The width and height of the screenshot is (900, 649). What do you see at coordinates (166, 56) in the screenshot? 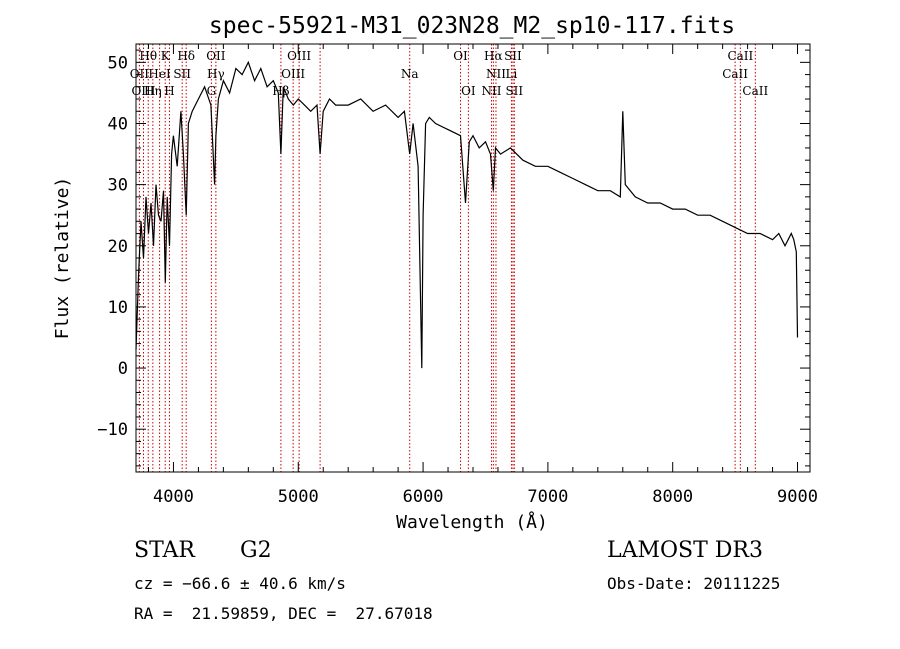
I see `line-label-1: K` at bounding box center [166, 56].